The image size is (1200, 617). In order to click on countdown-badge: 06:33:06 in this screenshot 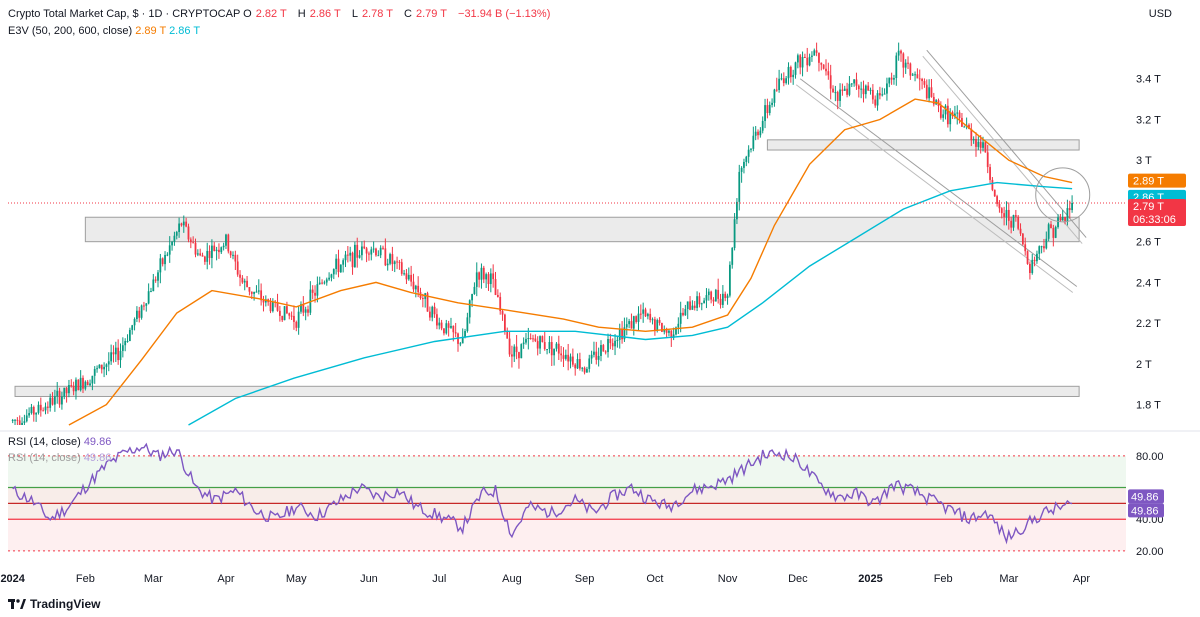, I will do `click(1154, 220)`.